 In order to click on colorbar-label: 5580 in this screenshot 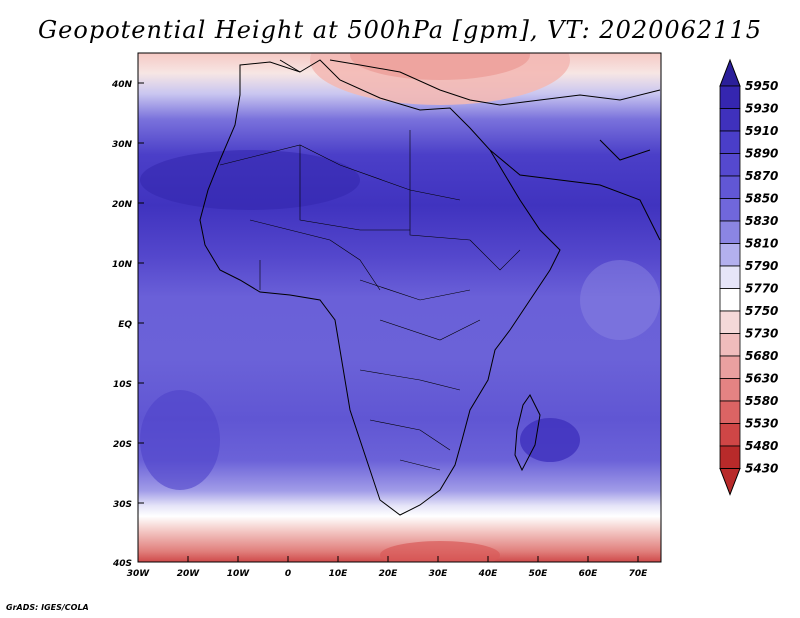, I will do `click(761, 401)`.